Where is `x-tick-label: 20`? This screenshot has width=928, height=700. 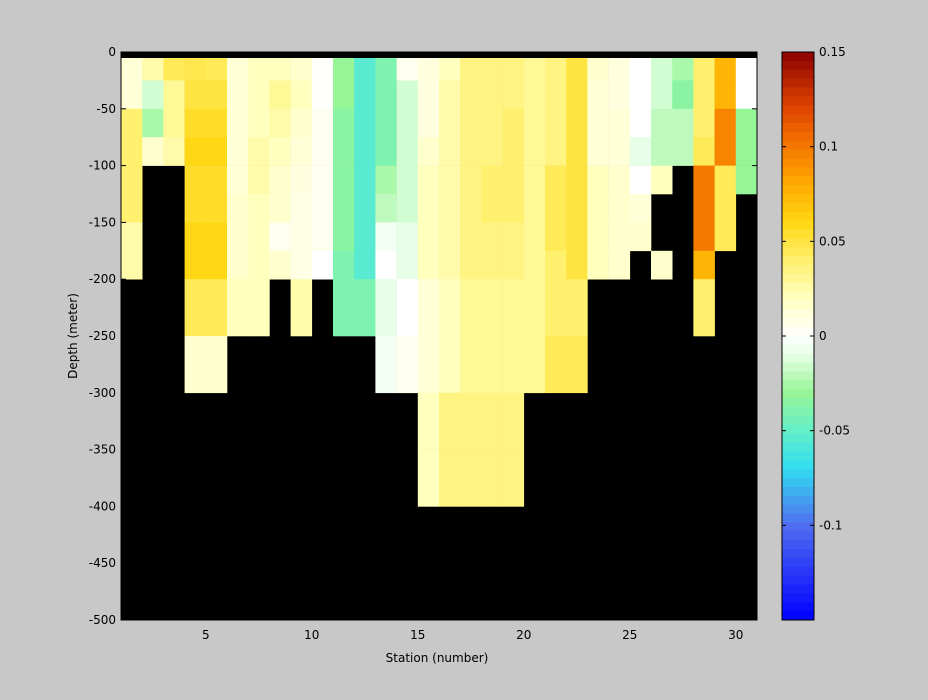
x-tick-label: 20 is located at coordinates (523, 635).